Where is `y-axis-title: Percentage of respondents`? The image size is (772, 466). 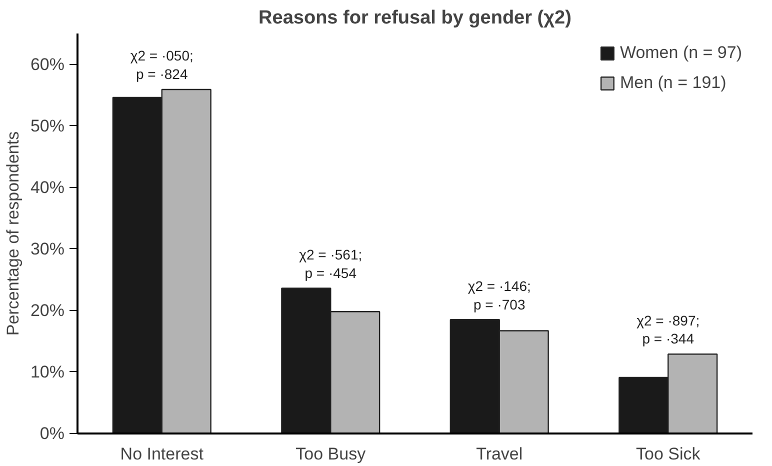 y-axis-title: Percentage of respondents is located at coordinates (12, 233).